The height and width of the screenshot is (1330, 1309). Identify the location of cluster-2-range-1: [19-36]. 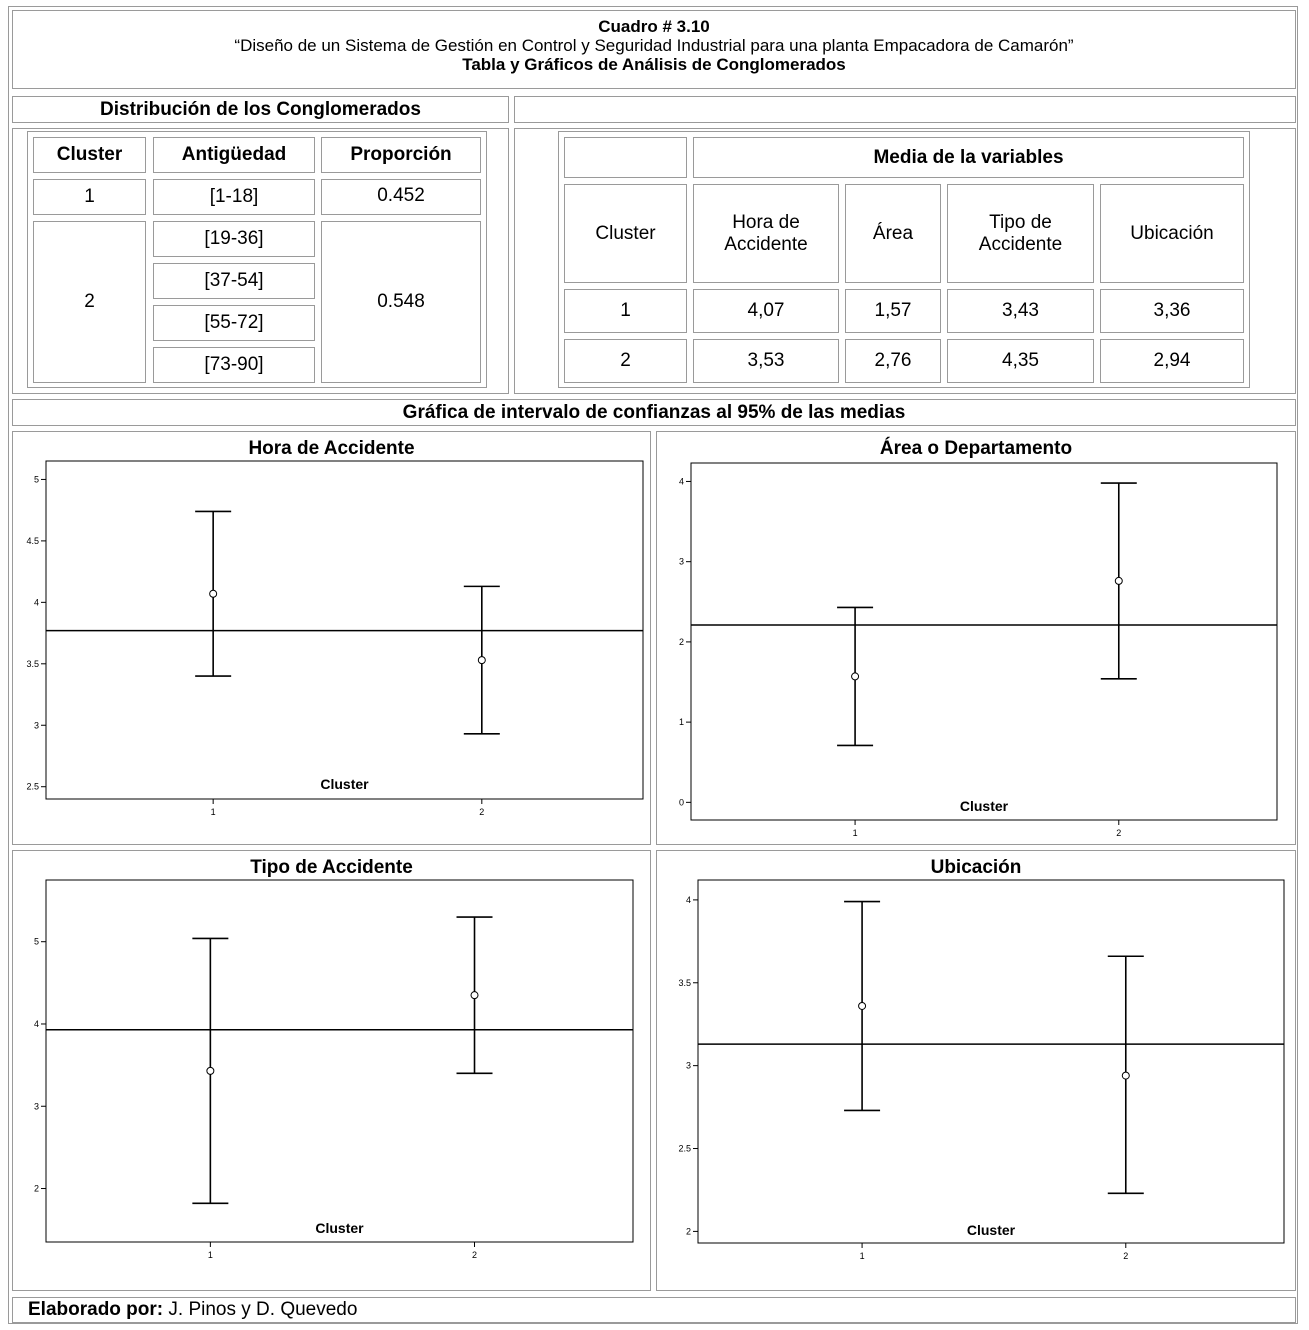
(234, 239).